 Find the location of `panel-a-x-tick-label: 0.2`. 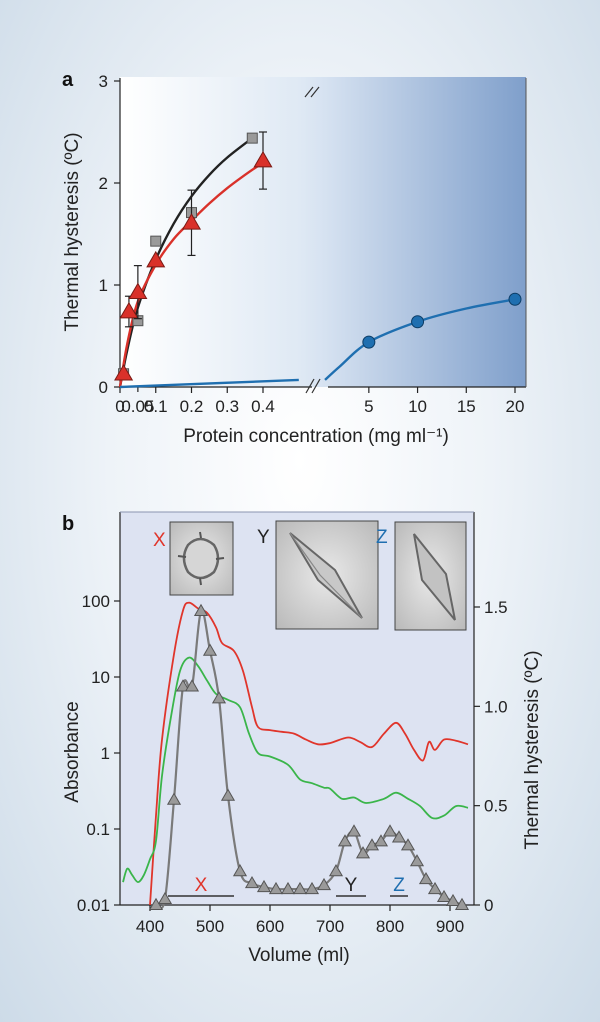

panel-a-x-tick-label: 0.2 is located at coordinates (192, 406).